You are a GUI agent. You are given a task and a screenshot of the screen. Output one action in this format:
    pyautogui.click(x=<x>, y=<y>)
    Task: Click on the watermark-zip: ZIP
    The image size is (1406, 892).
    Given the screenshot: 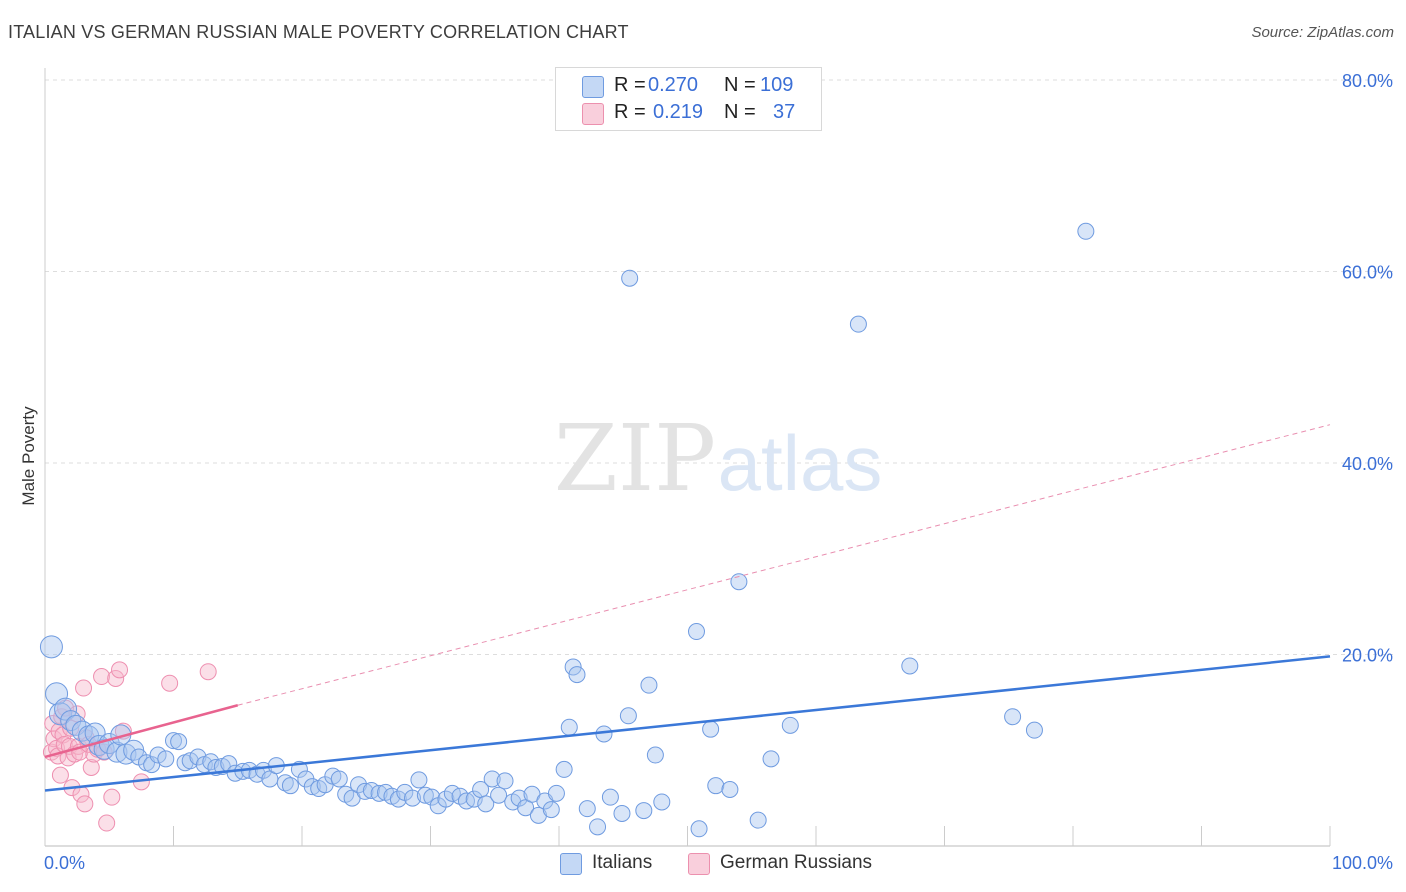 What is the action you would take?
    pyautogui.click(x=635, y=458)
    